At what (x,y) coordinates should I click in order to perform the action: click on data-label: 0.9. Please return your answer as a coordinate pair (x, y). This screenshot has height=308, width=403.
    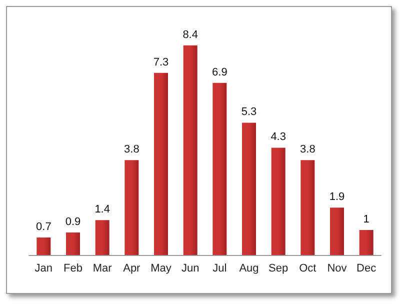
    Looking at the image, I should click on (73, 222).